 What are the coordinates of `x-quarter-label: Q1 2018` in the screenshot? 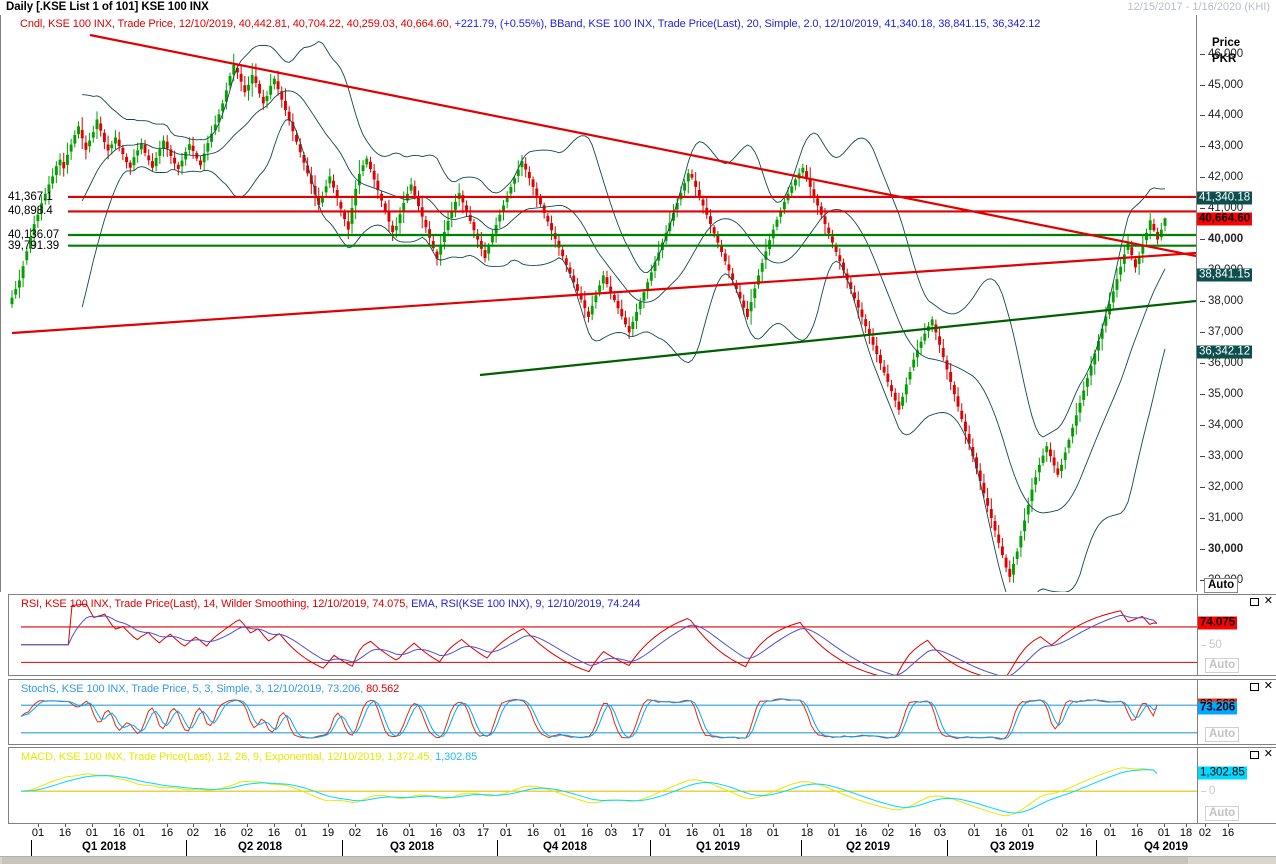 It's located at (104, 847).